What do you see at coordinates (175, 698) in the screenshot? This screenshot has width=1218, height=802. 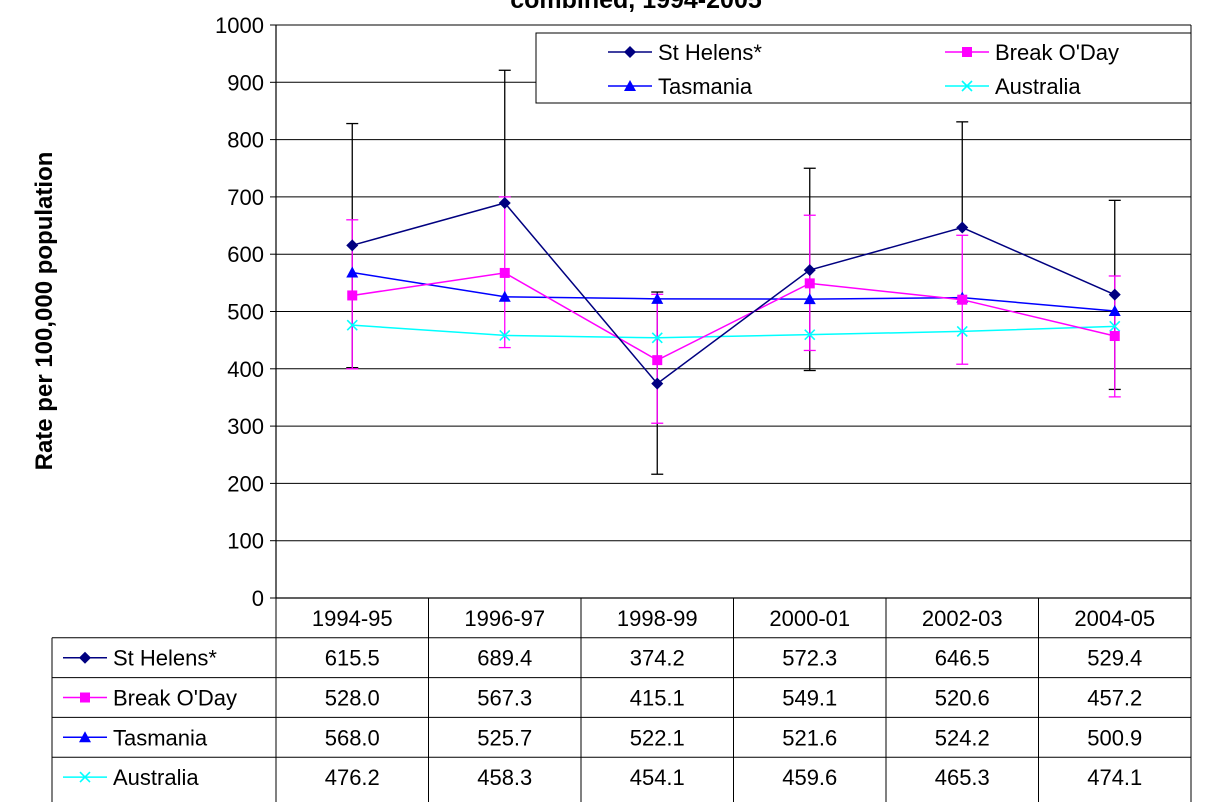 I see `table-row-name-break-o-day: Break O'Day` at bounding box center [175, 698].